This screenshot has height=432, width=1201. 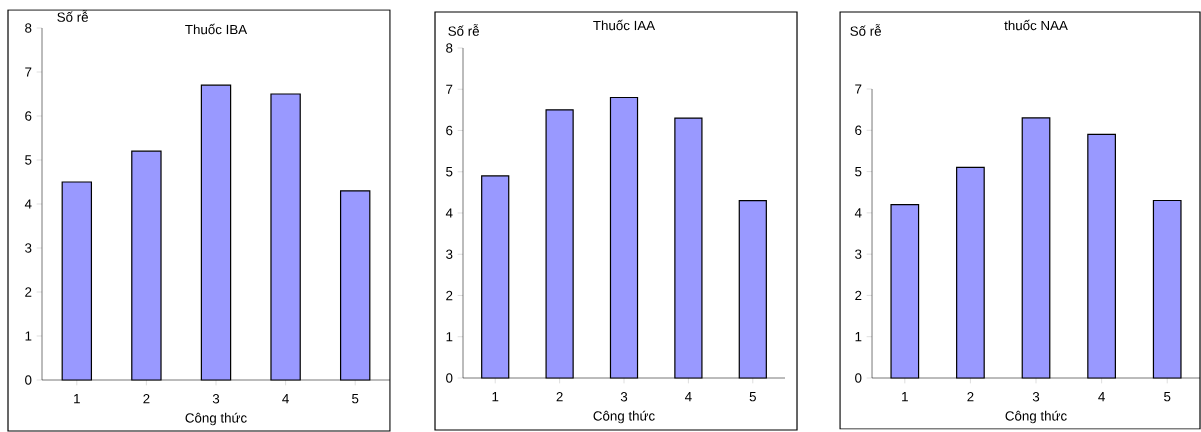 I want to click on chart-title: thuốc NAA, so click(x=1036, y=25).